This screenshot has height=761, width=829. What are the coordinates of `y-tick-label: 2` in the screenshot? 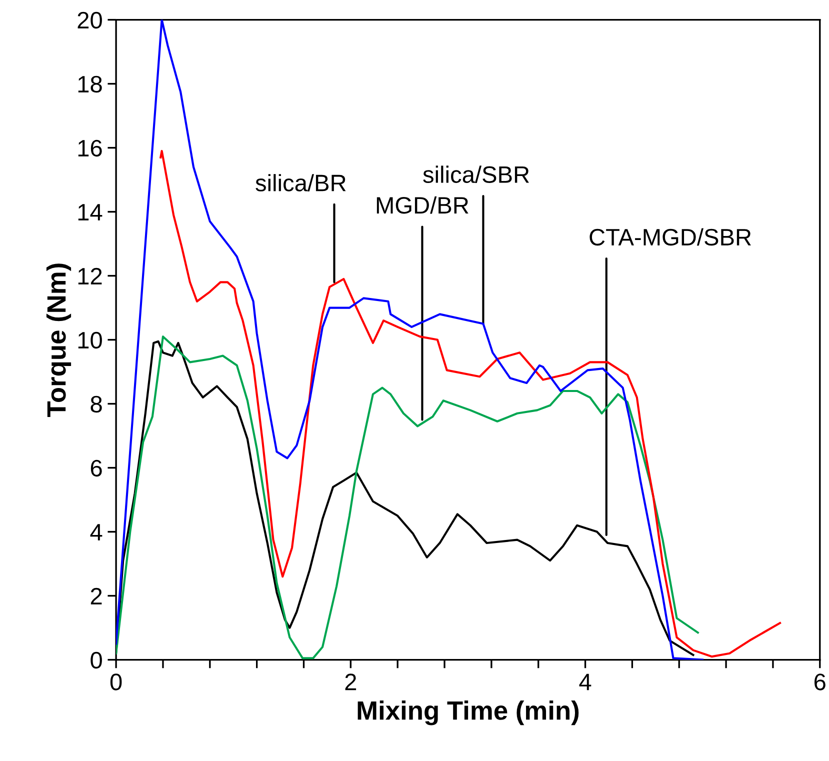 It's located at (96, 596).